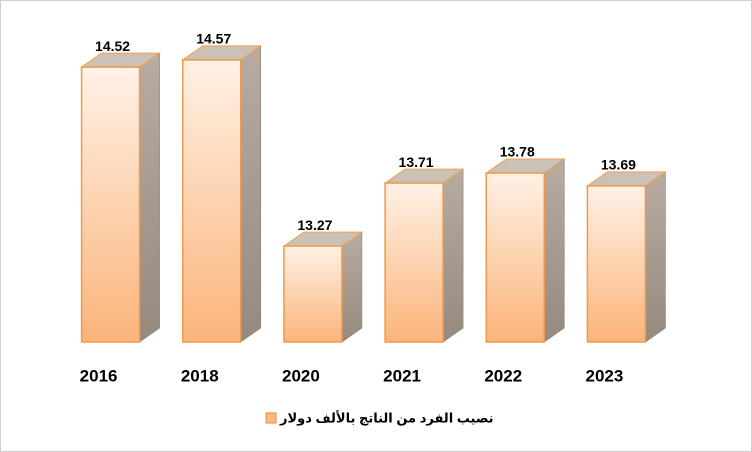 Image resolution: width=752 pixels, height=452 pixels. Describe the element at coordinates (386, 417) in the screenshot. I see `legend-label: نصيب الفرد من الناتج بالألف دولار` at that location.